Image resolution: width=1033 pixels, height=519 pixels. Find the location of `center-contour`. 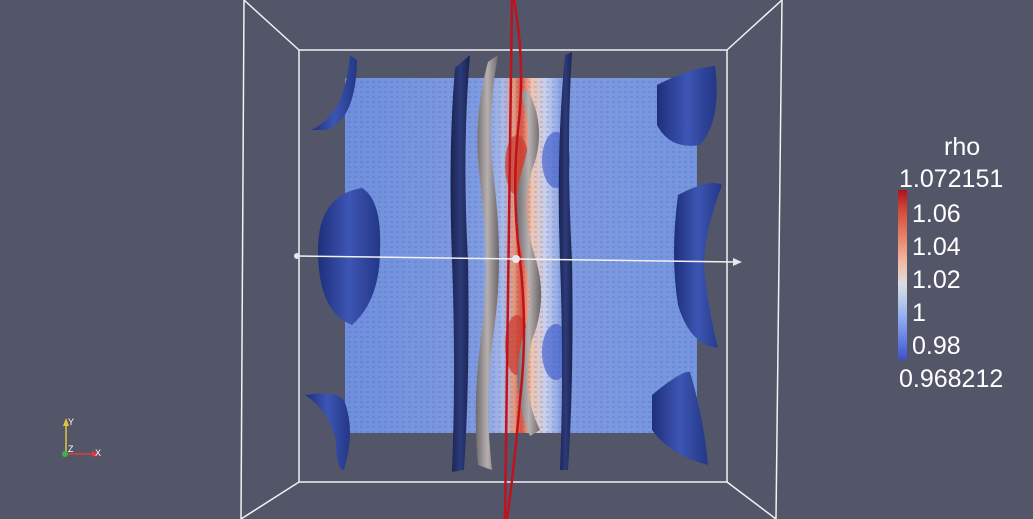

center-contour is located at coordinates (514, 259).